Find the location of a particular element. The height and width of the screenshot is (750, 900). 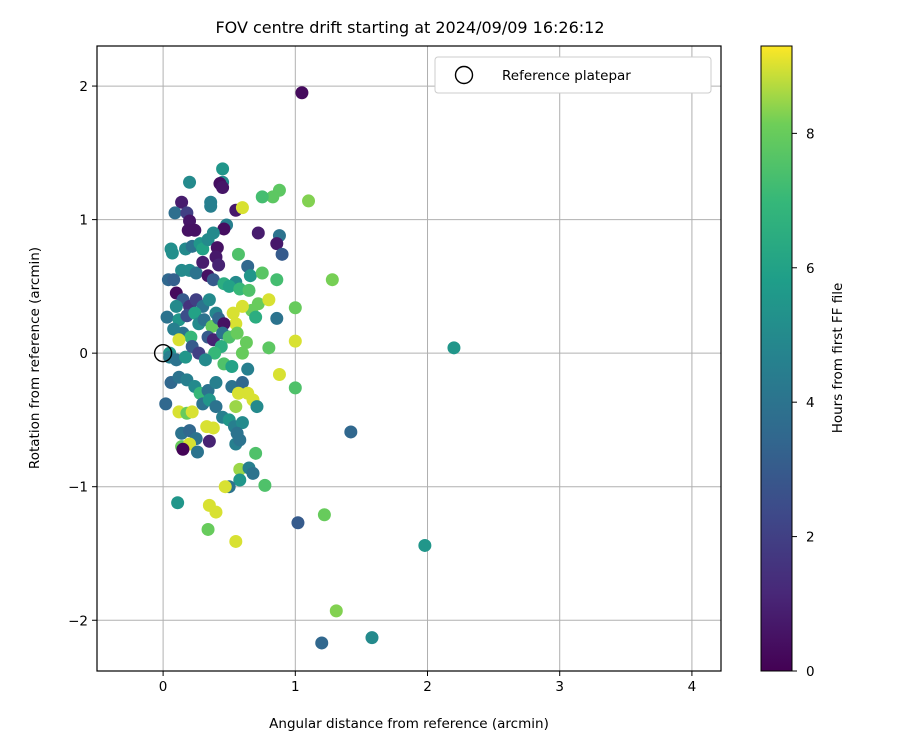

legend: Reference platepar is located at coordinates (573, 75).